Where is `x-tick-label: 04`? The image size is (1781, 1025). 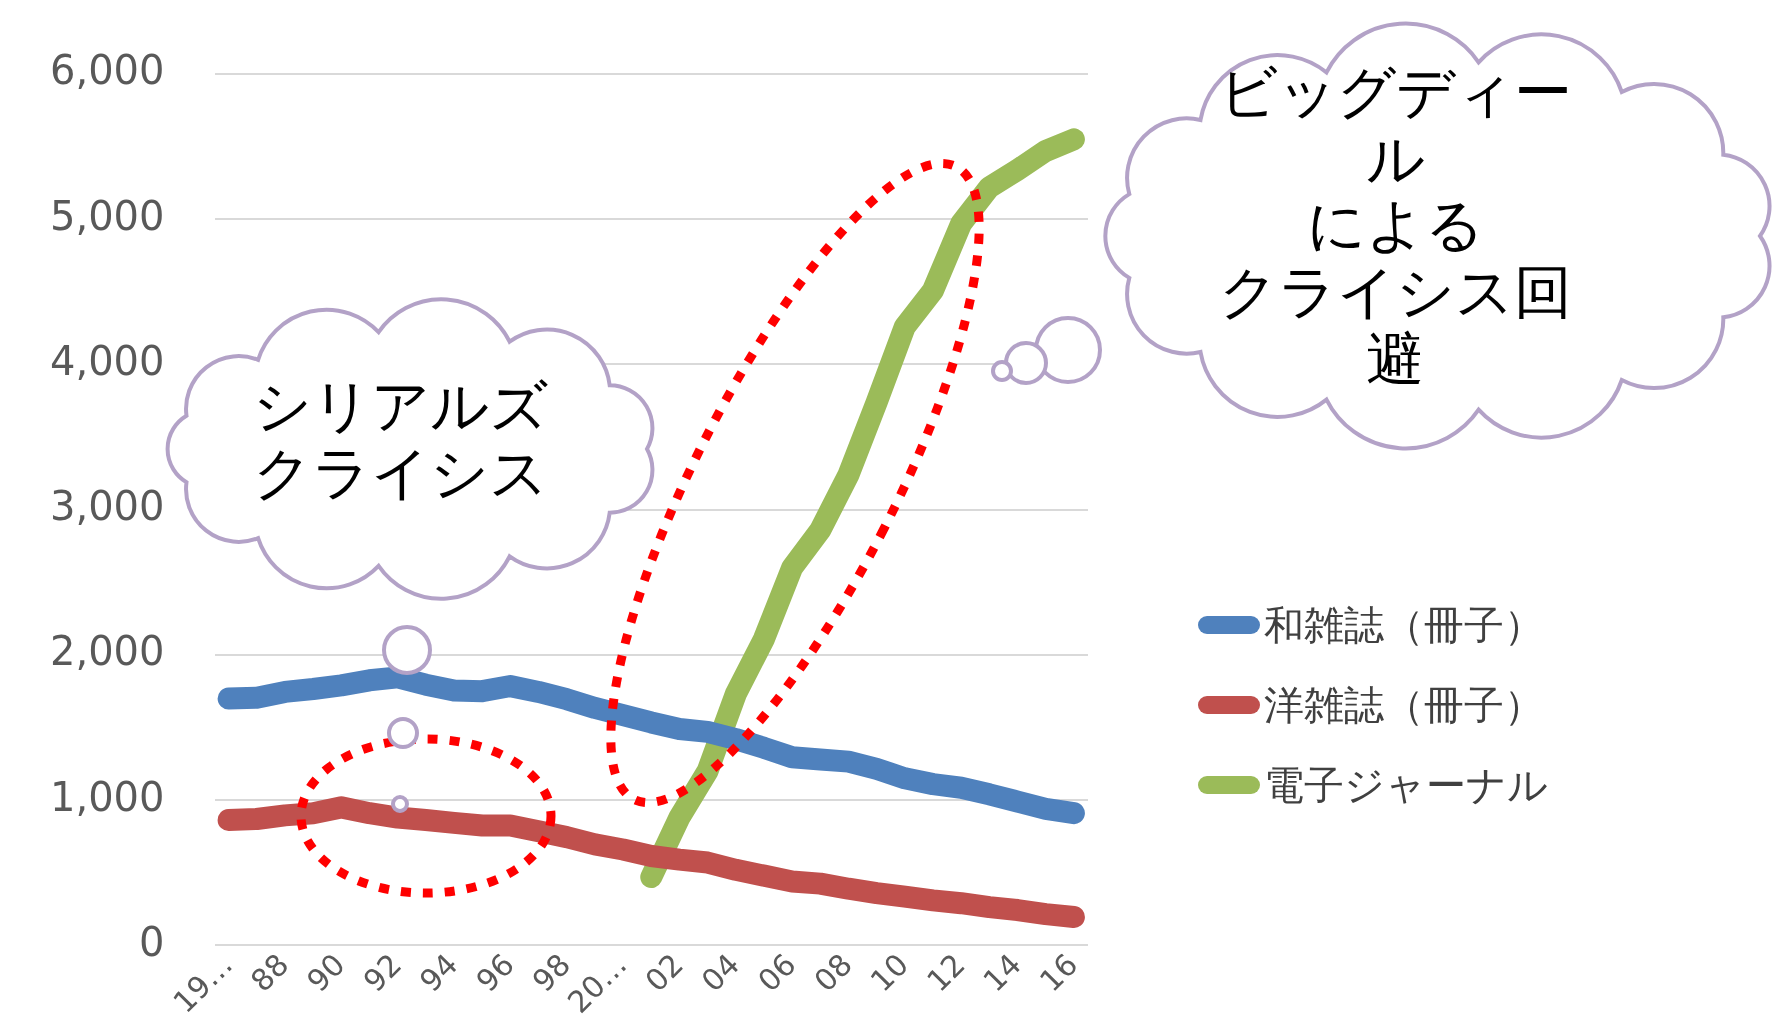 x-tick-label: 04 is located at coordinates (720, 972).